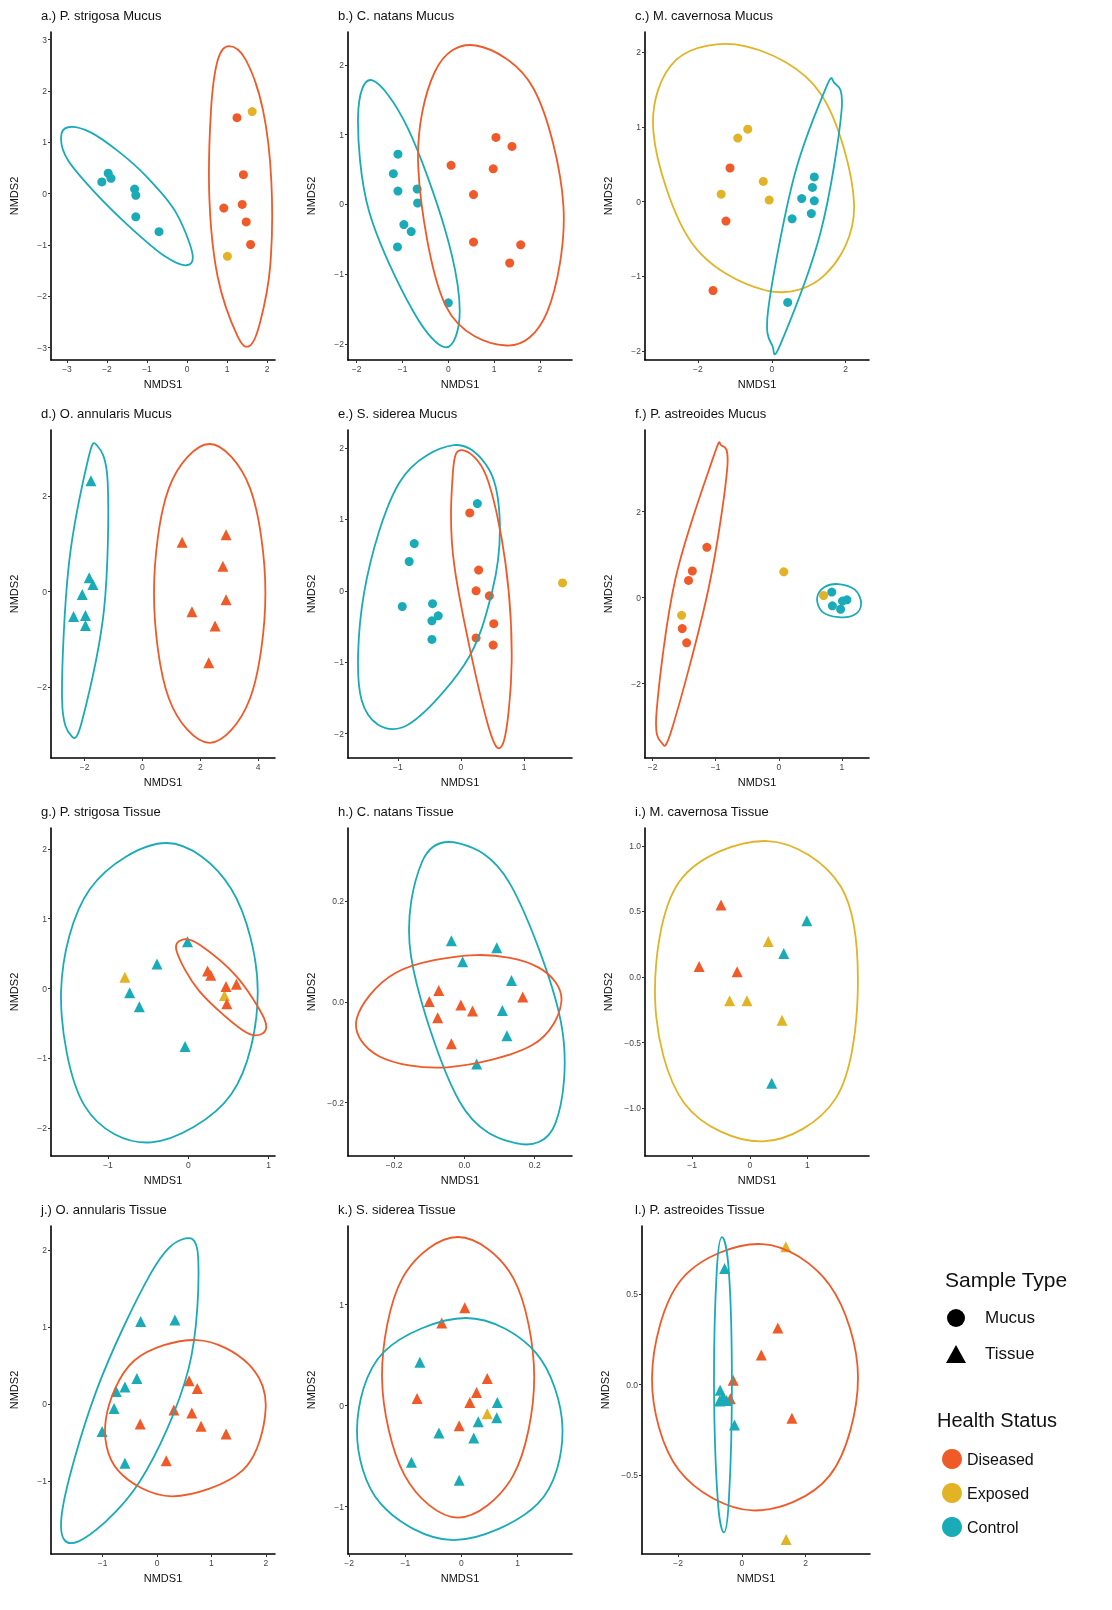 The height and width of the screenshot is (1610, 1112). Describe the element at coordinates (1007, 1280) in the screenshot. I see `text: Sample Type` at that location.